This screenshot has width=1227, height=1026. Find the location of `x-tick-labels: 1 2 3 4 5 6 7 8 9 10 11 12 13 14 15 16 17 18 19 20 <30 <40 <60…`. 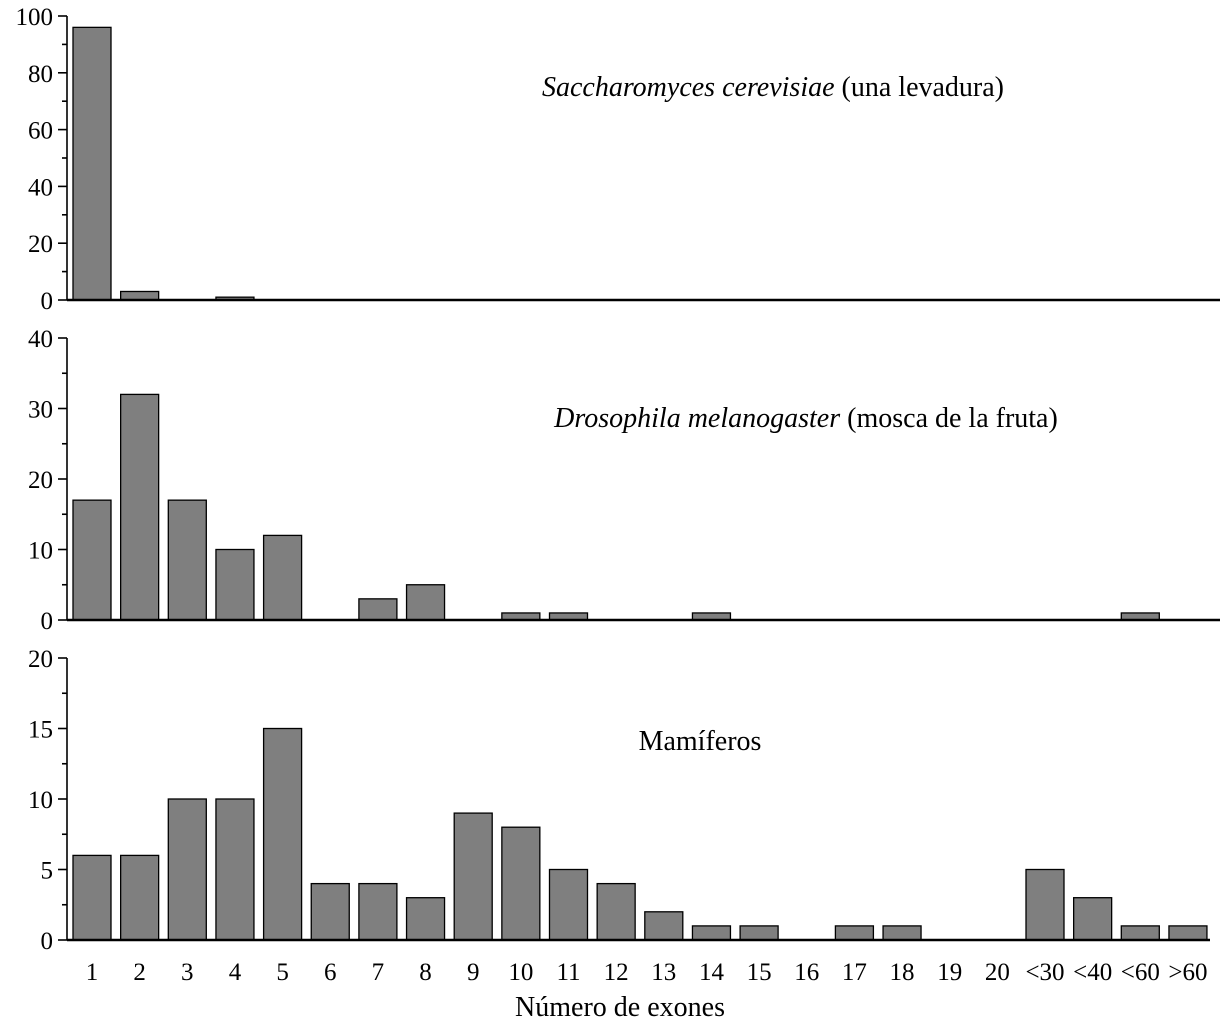

x-tick-labels: 1 2 3 4 5 6 7 8 9 10 11 12 13 14 15 16 17 18 19 20 <30 <40 <60… is located at coordinates (647, 972).